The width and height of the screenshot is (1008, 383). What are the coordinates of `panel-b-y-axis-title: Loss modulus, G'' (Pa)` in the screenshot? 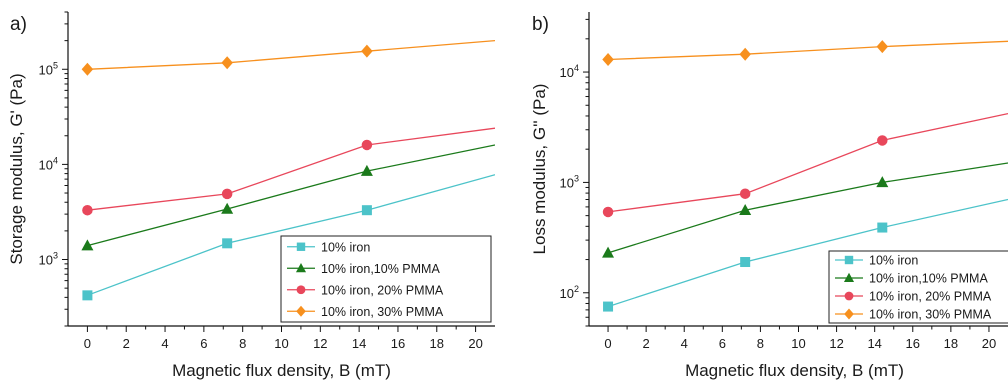 It's located at (539, 169).